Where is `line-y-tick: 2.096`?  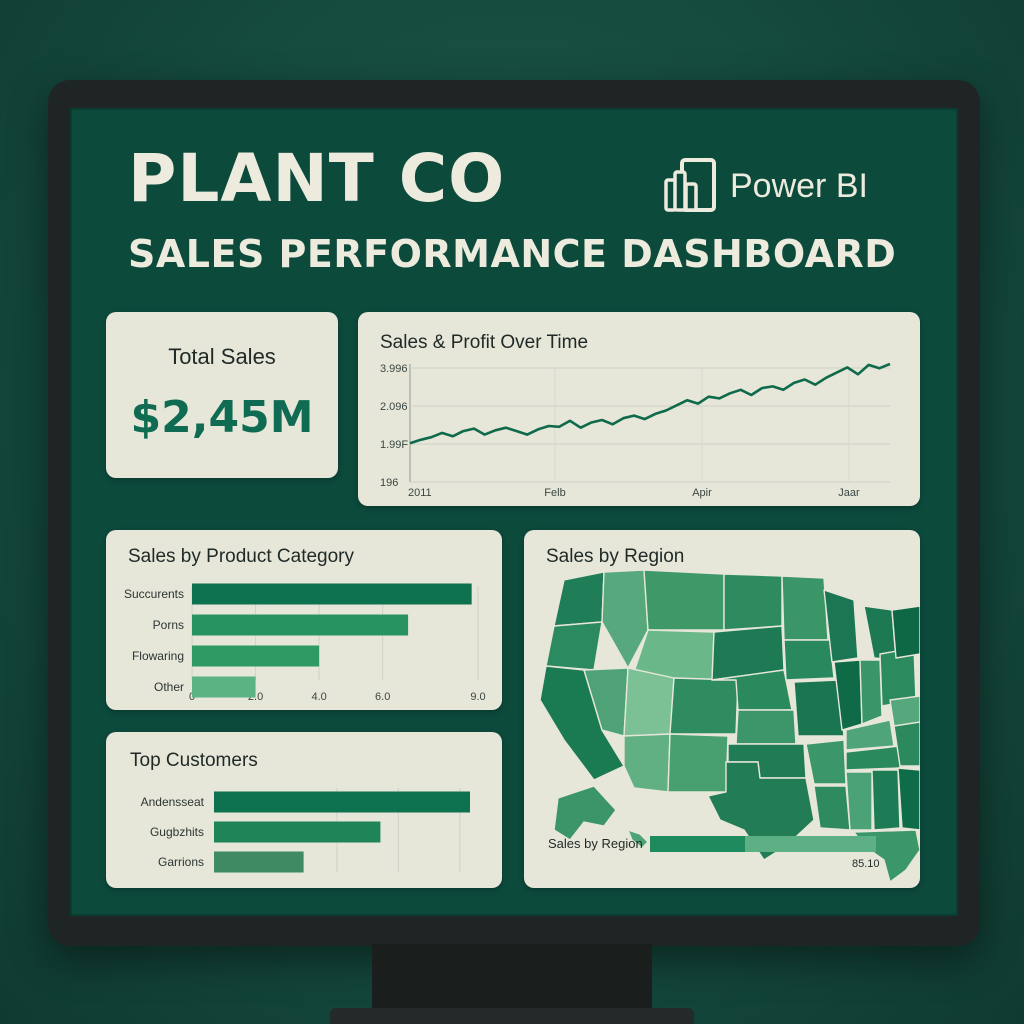
line-y-tick: 2.096 is located at coordinates (394, 407).